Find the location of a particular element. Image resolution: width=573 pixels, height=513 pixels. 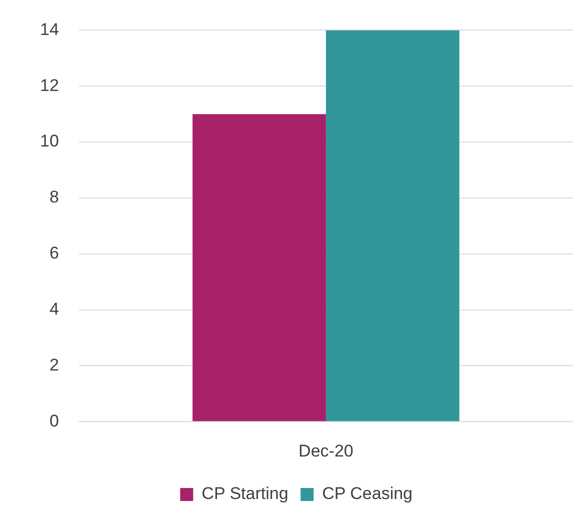

y-tick-label: 2 is located at coordinates (54, 364).